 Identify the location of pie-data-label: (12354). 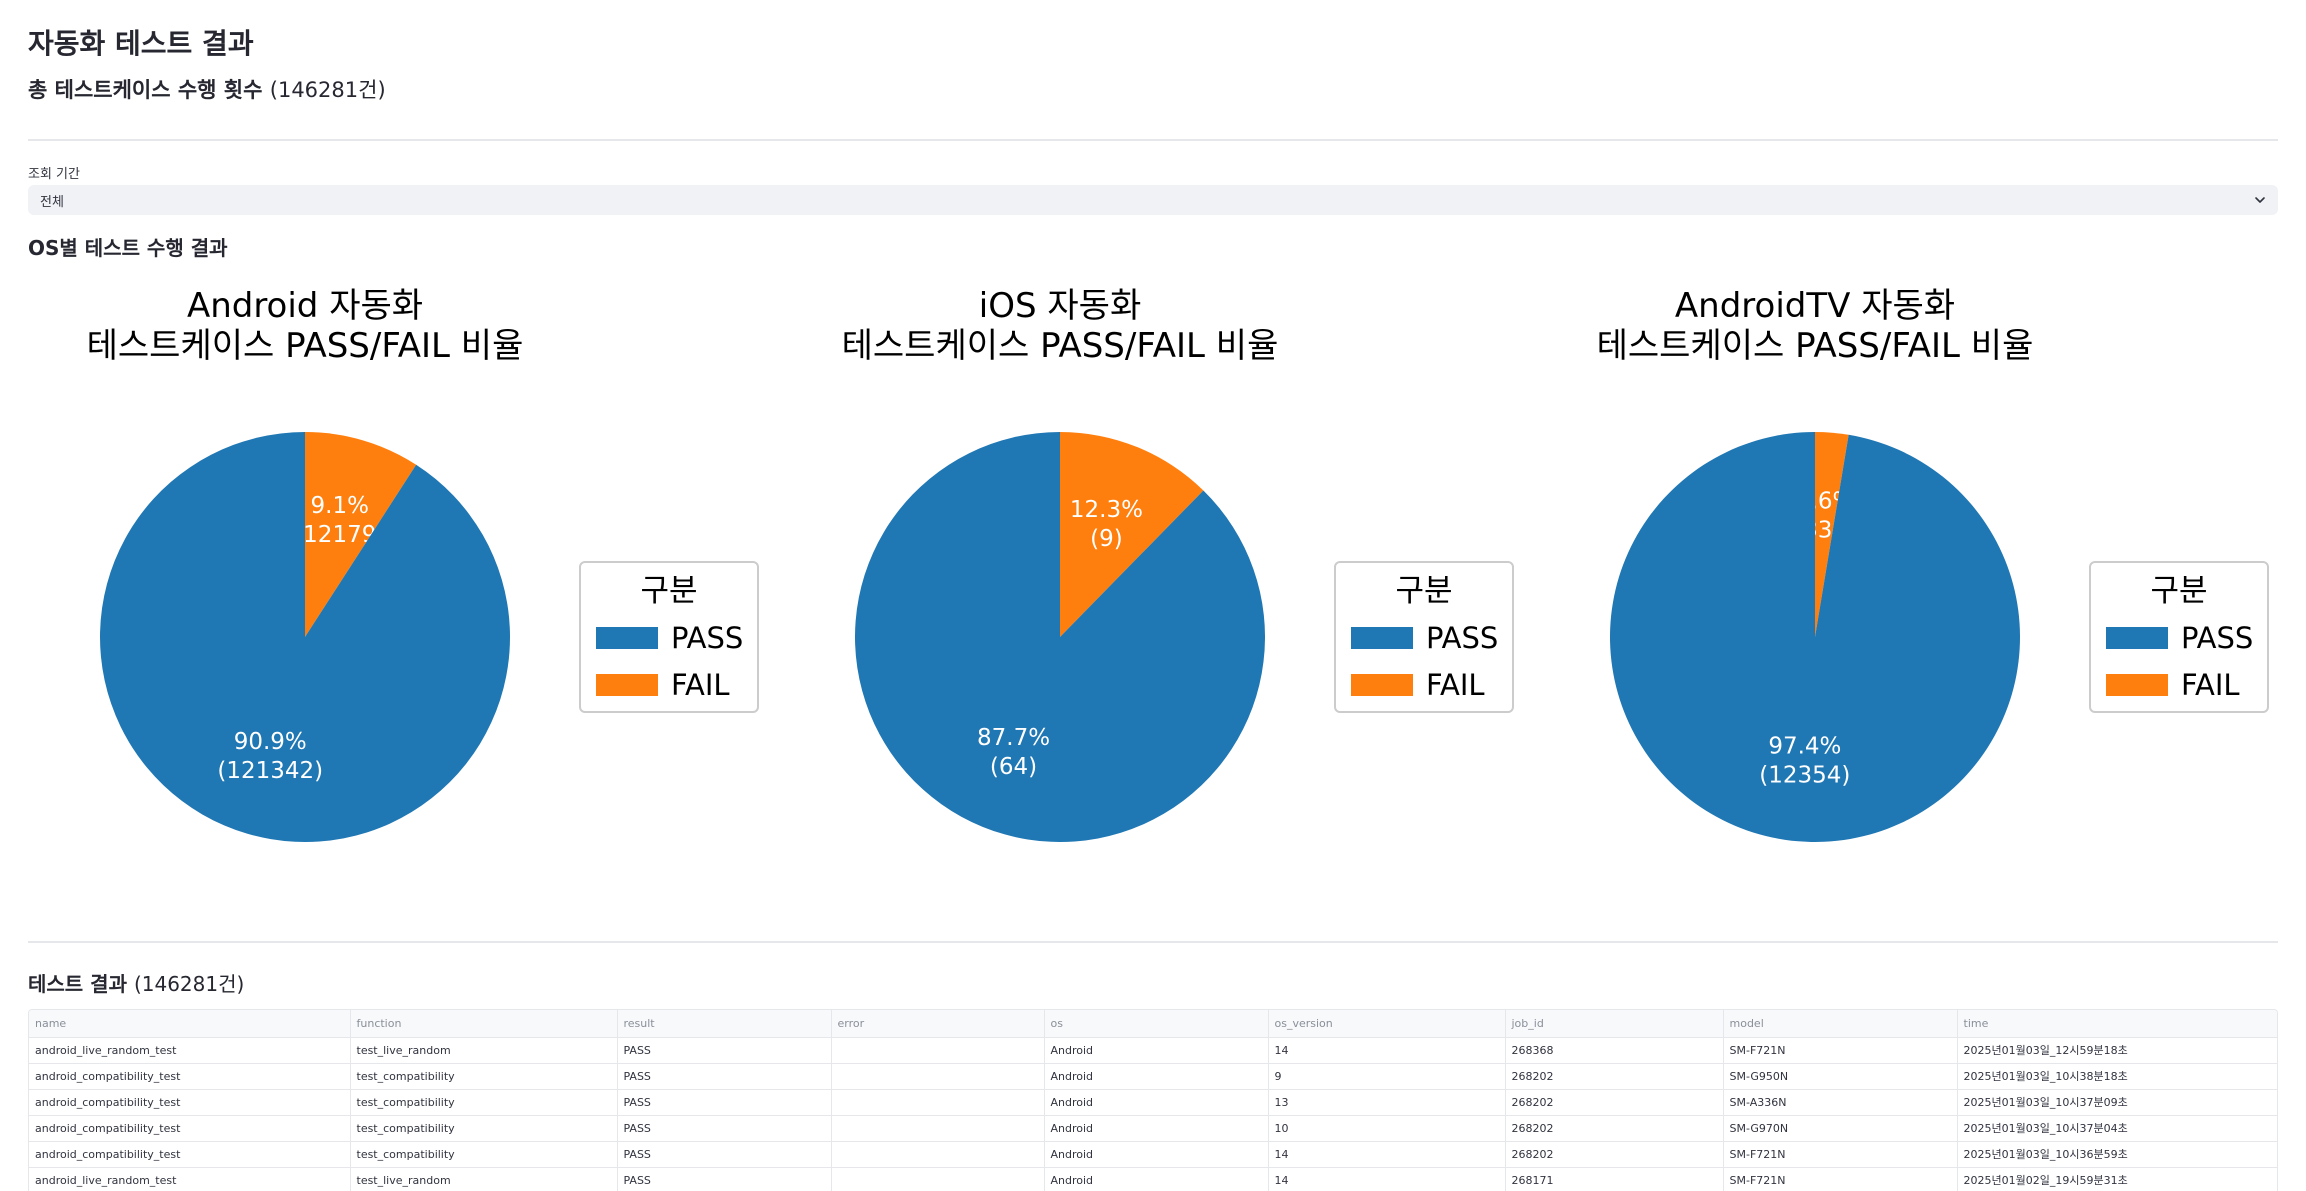
(1804, 776).